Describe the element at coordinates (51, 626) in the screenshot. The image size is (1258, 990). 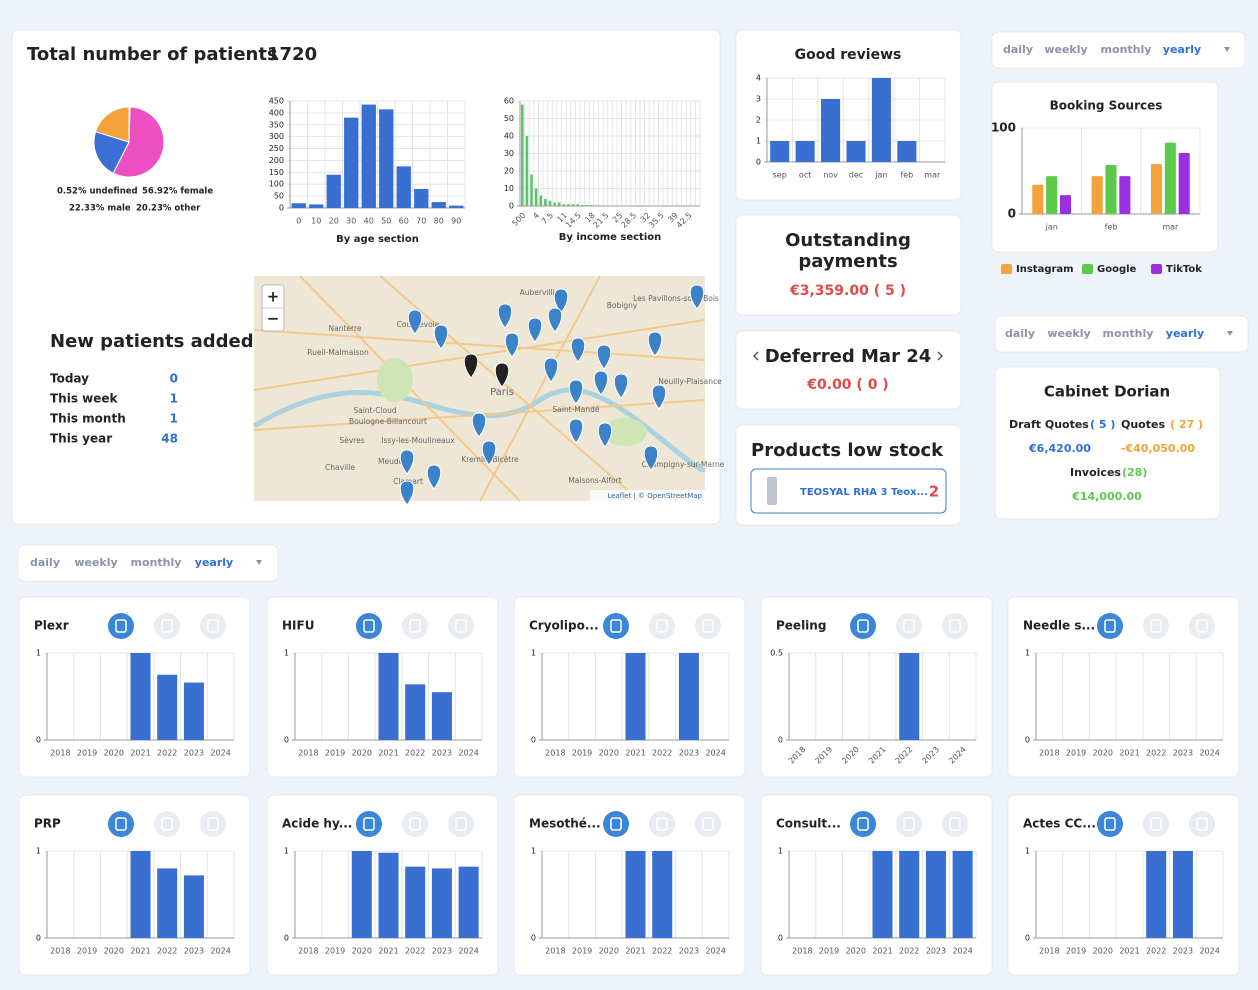
I see `card-title: Plexr` at that location.